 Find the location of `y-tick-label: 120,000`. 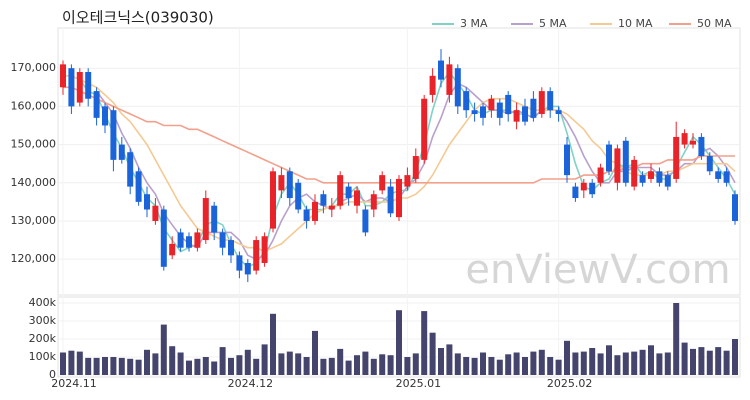

y-tick-label: 120,000 is located at coordinates (34, 258).